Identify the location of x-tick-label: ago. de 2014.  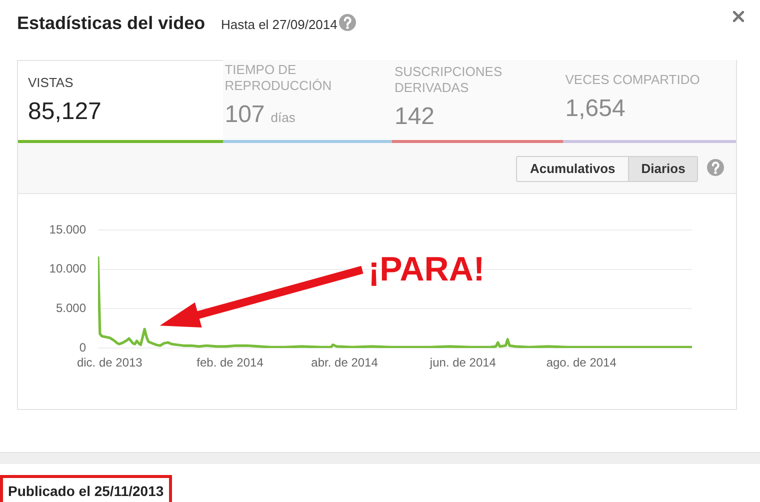
(581, 363).